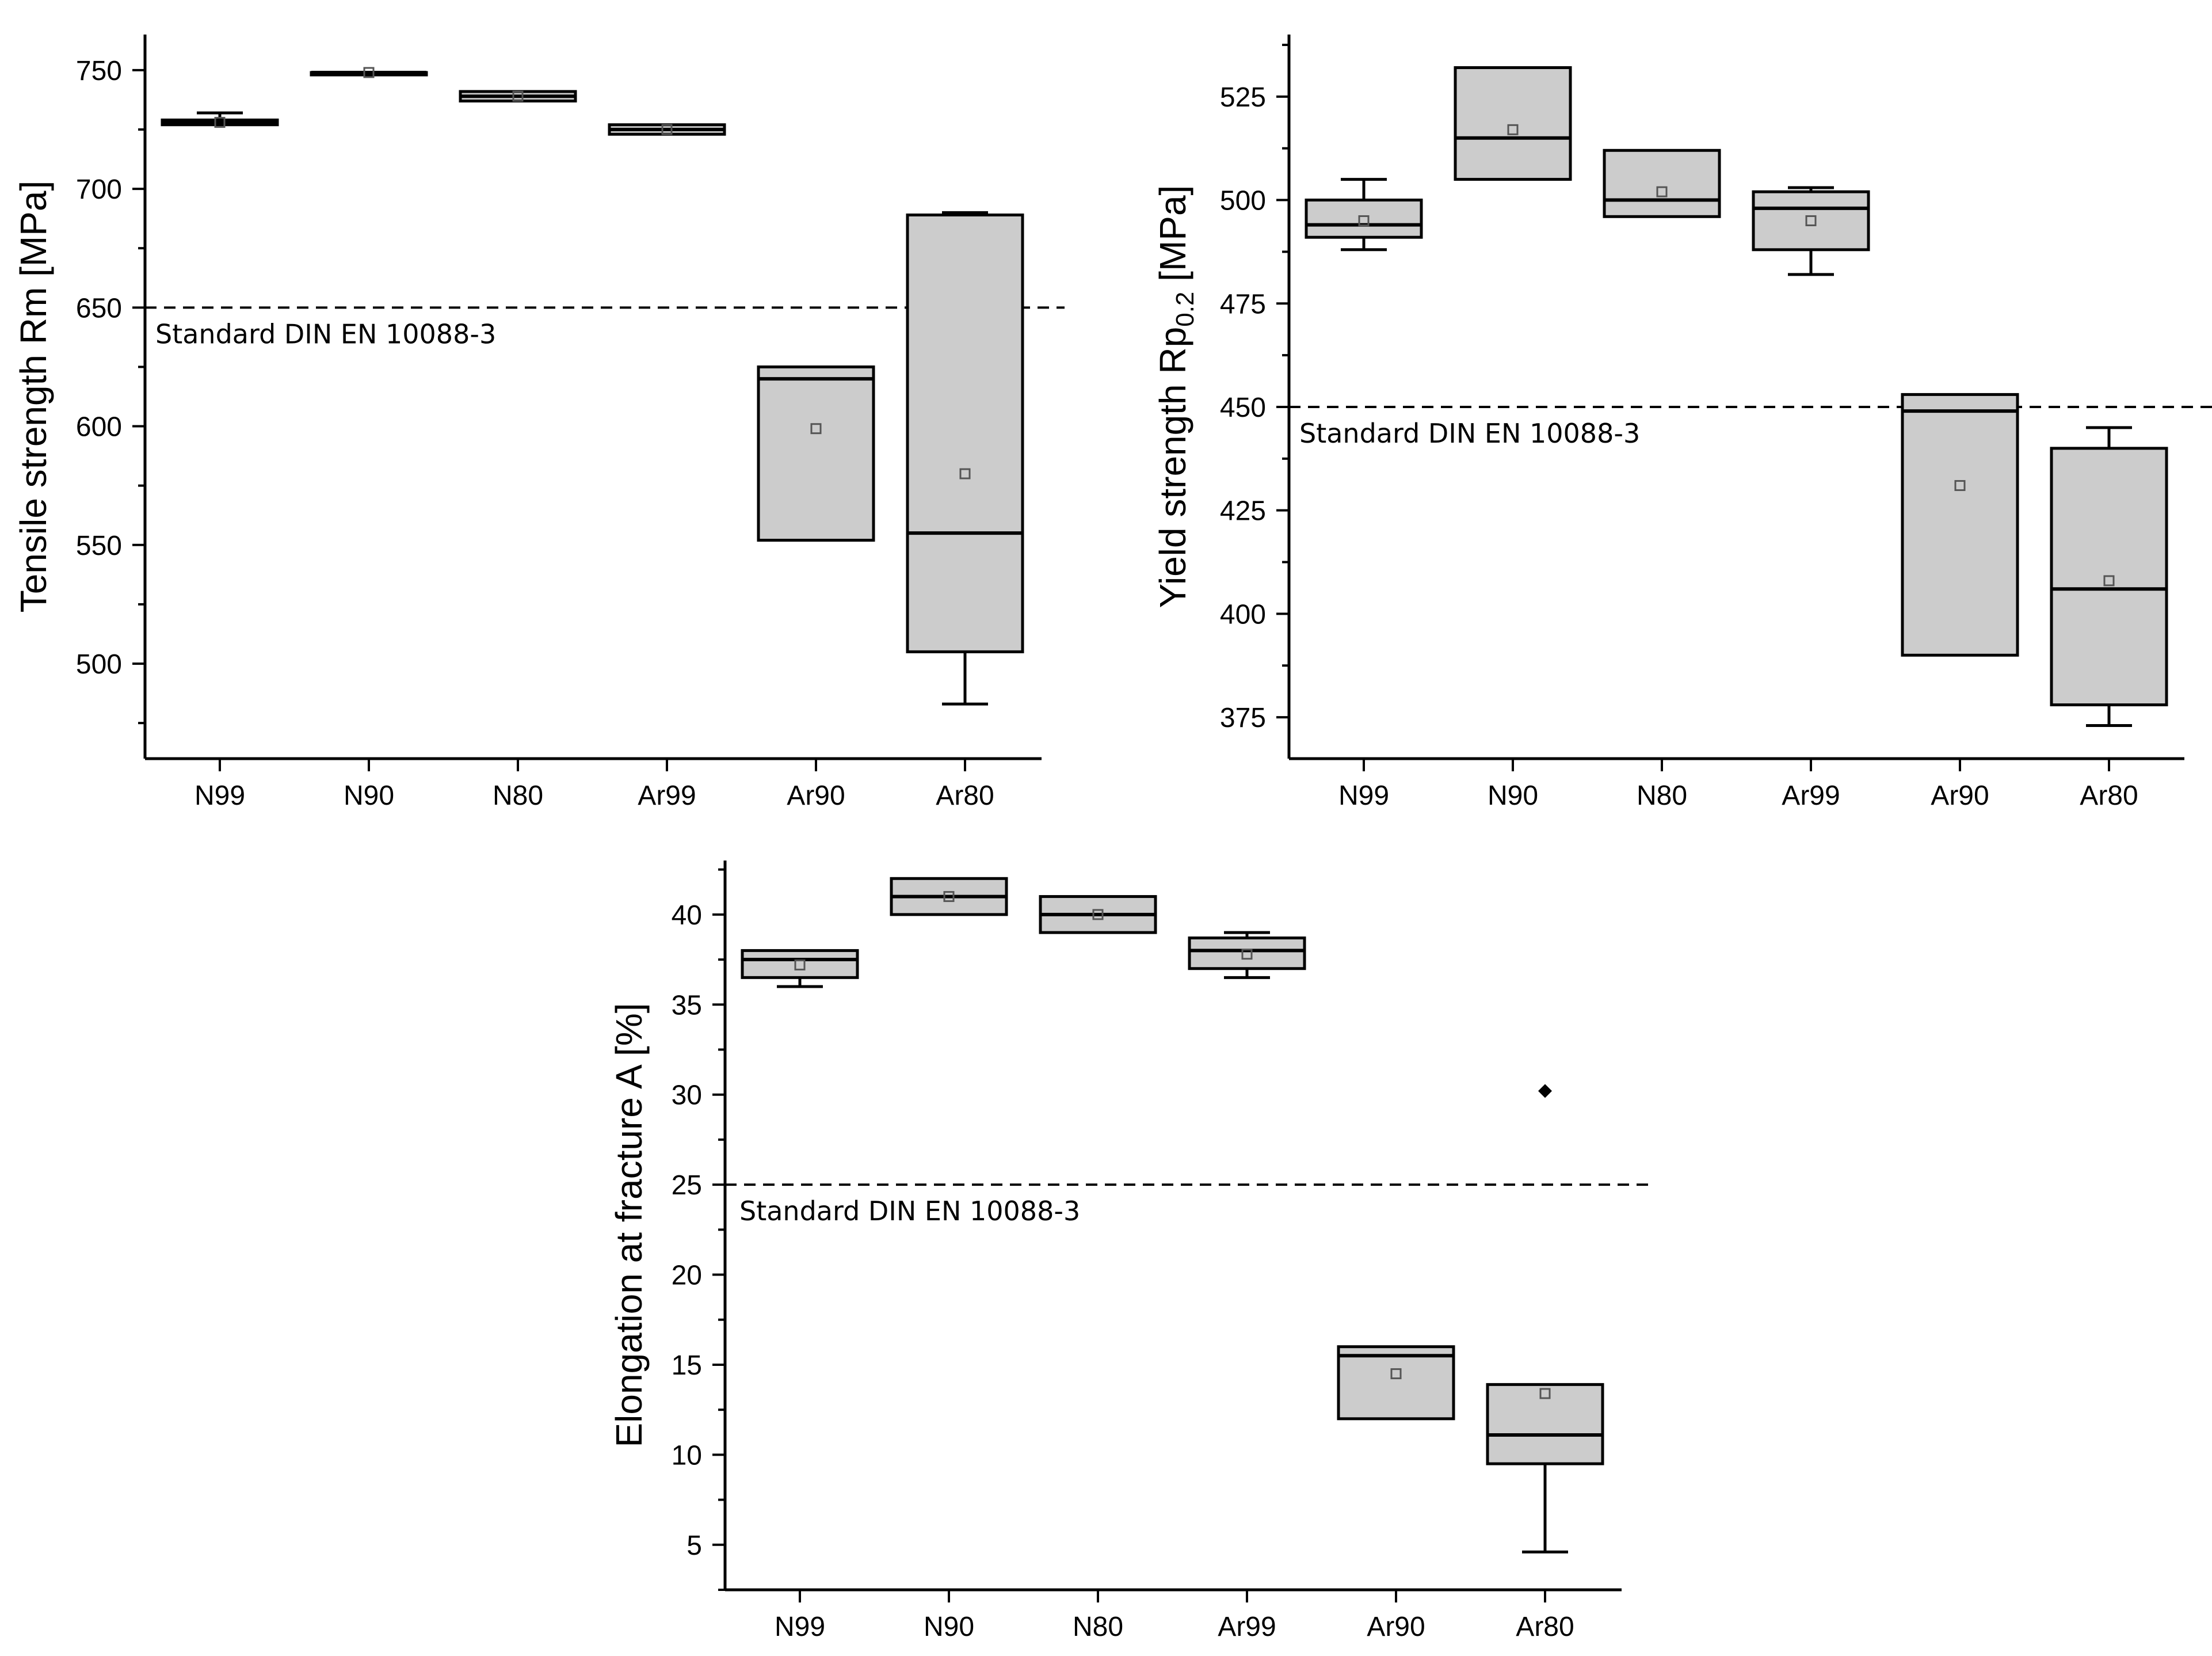 This screenshot has width=2212, height=1656. Describe the element at coordinates (687, 1185) in the screenshot. I see `y-tick-label: 25` at that location.